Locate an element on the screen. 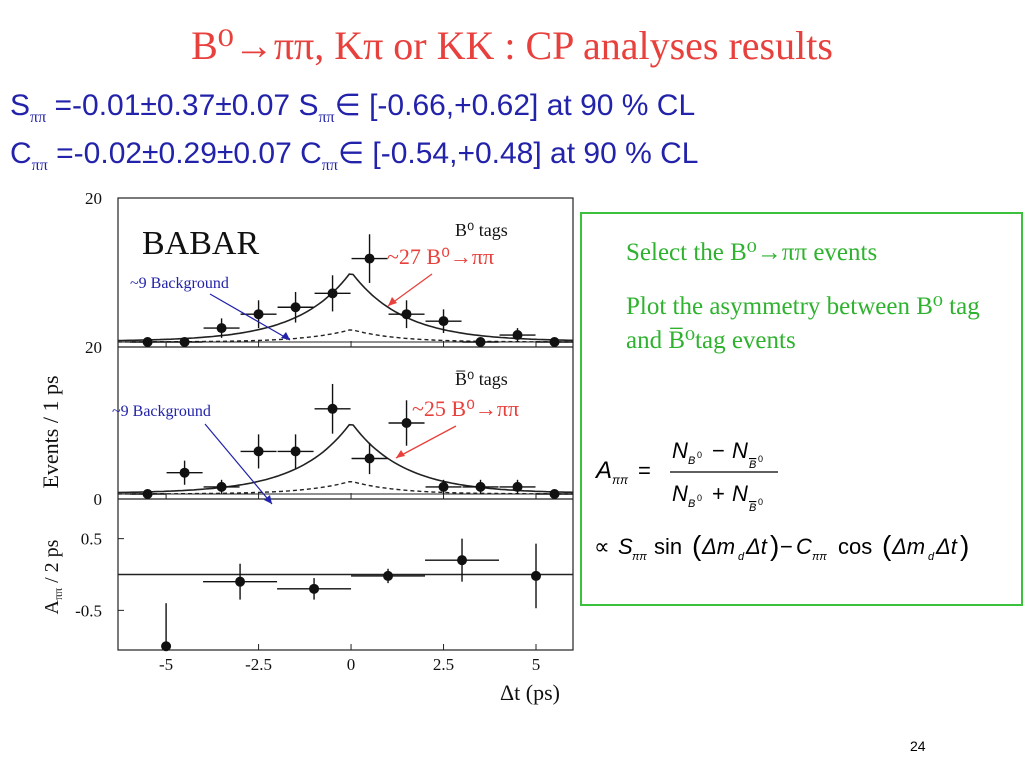 Image resolution: width=1024 pixels, height=768 pixels. y-axis-label-top: Events / 1 ps is located at coordinates (50, 431).